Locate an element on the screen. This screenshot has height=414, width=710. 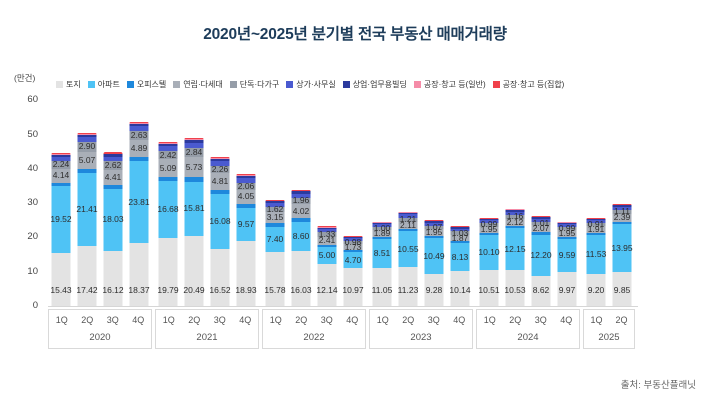
value-label-연립·다세대: 5.09 is located at coordinates (168, 167).